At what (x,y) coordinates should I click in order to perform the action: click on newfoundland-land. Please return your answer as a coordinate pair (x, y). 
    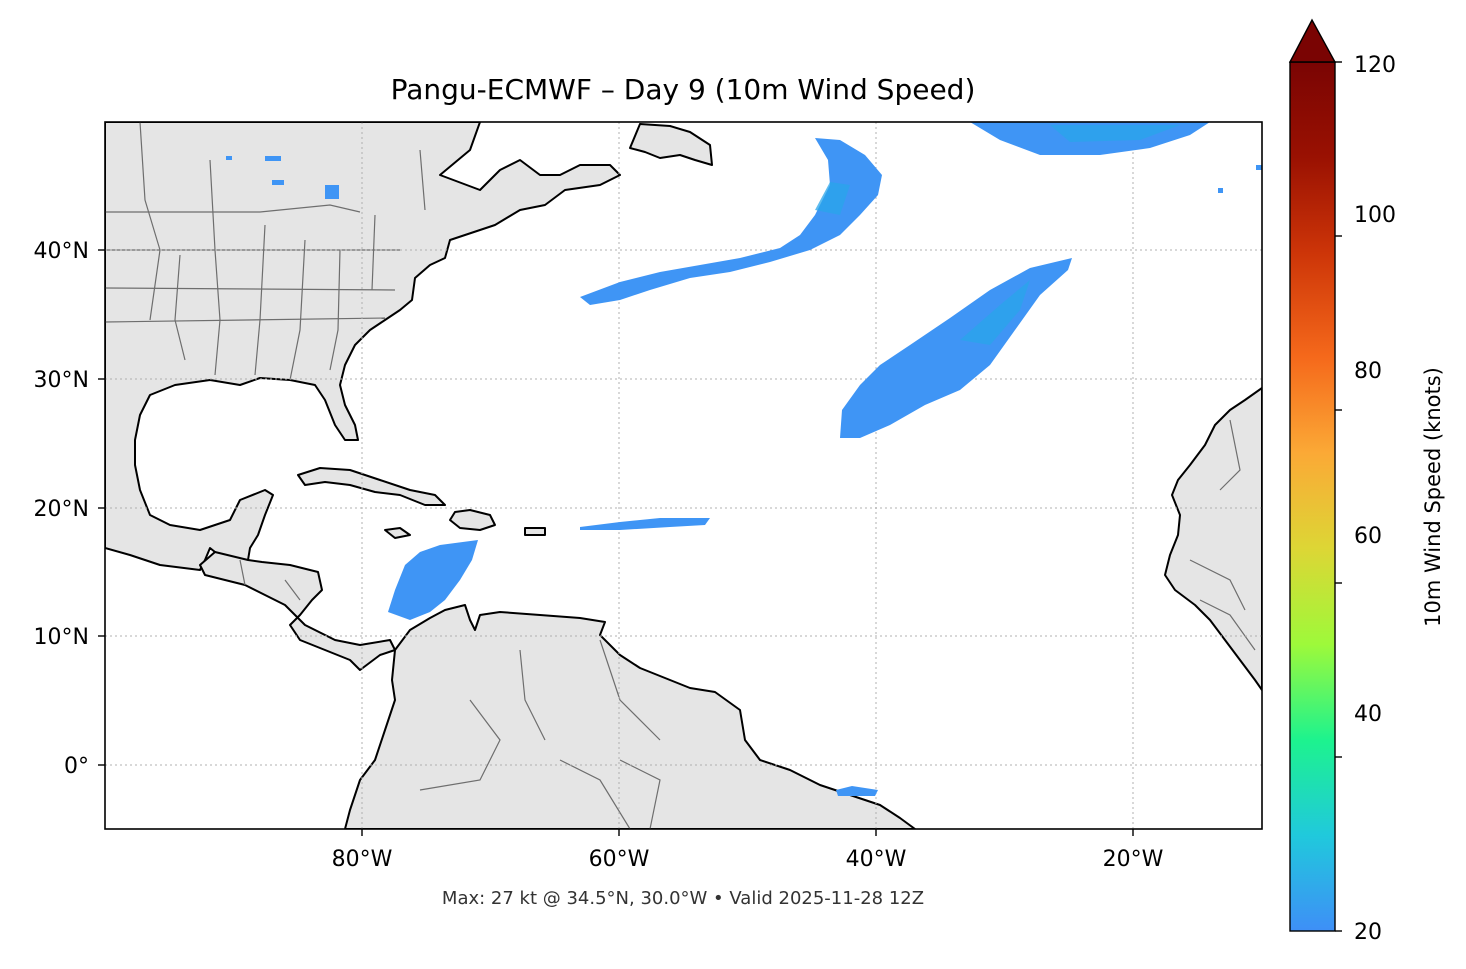
    Looking at the image, I should click on (671, 144).